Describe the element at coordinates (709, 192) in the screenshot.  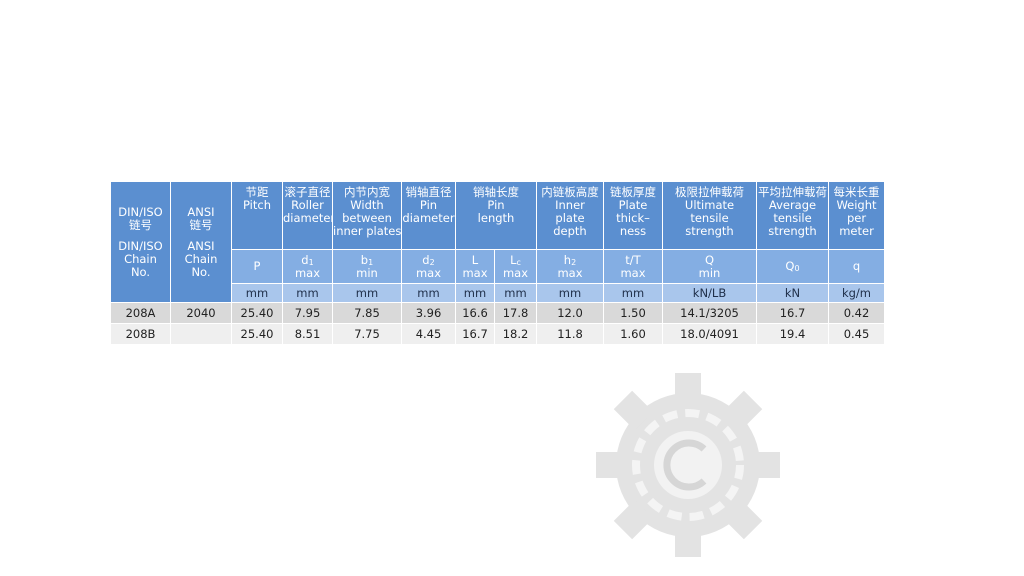
I see `header-zh: 极限拉伸载荷` at that location.